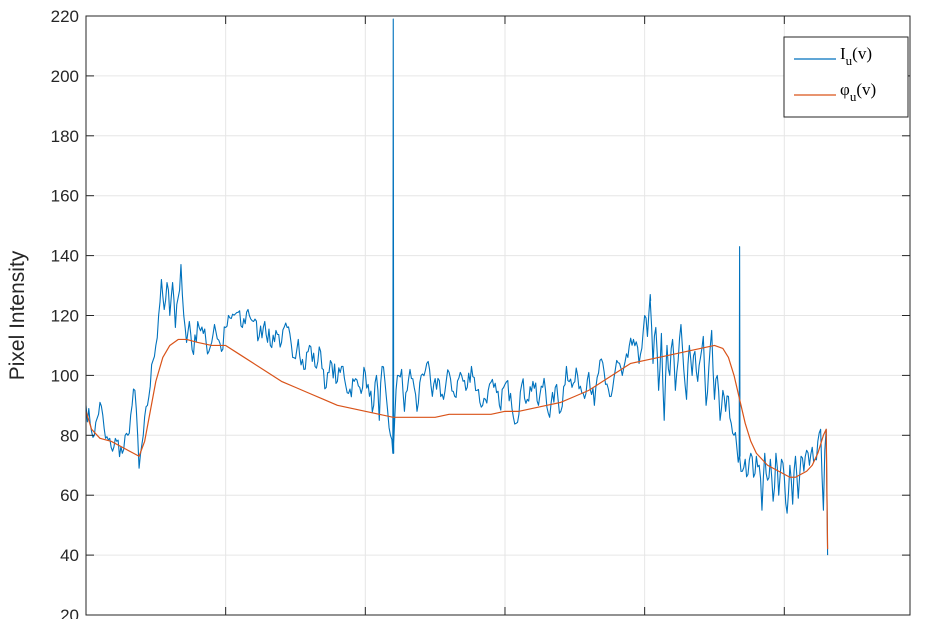  Describe the element at coordinates (65, 256) in the screenshot. I see `y-tick-label: 140` at that location.